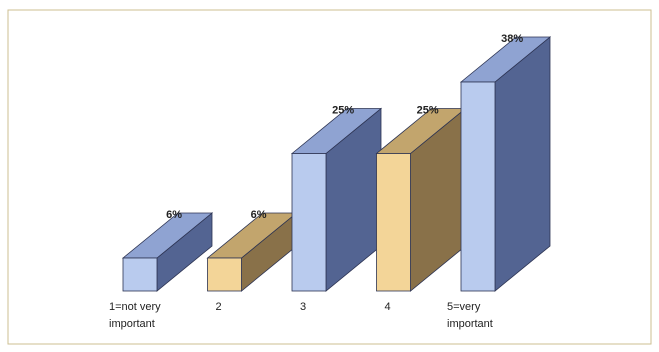 This screenshot has height=352, width=659. Describe the element at coordinates (464, 307) in the screenshot. I see `tick-label-line: 5=very` at that location.